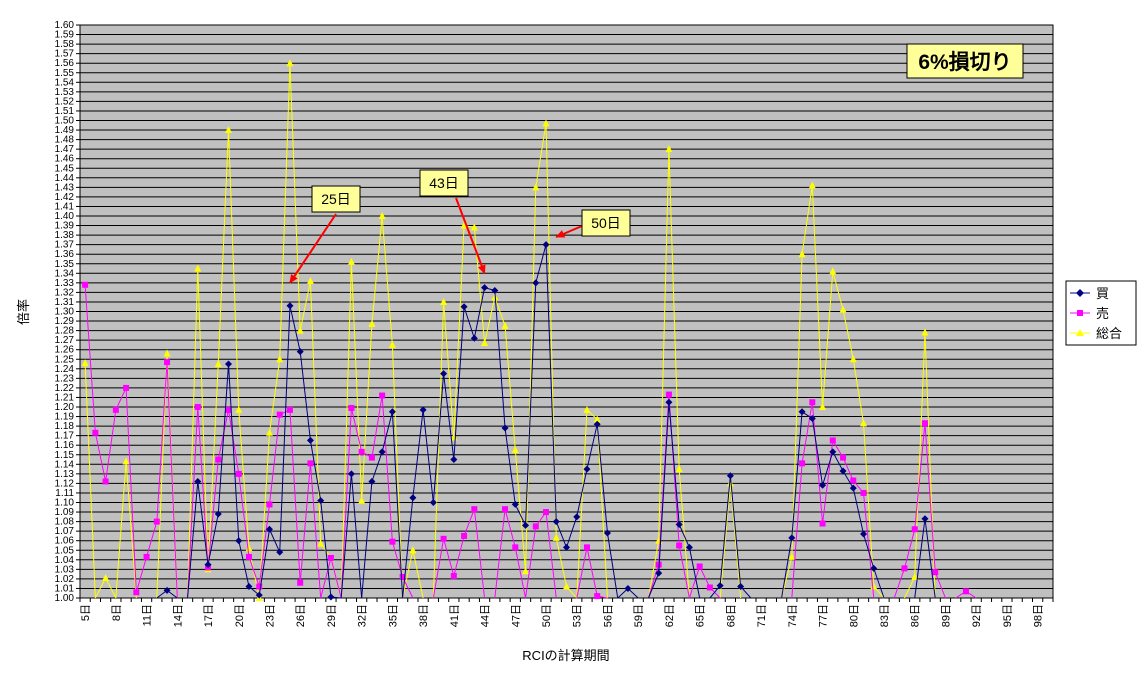 The width and height of the screenshot is (1146, 682). What do you see at coordinates (824, 615) in the screenshot?
I see `x-tick-label: 77日` at bounding box center [824, 615].